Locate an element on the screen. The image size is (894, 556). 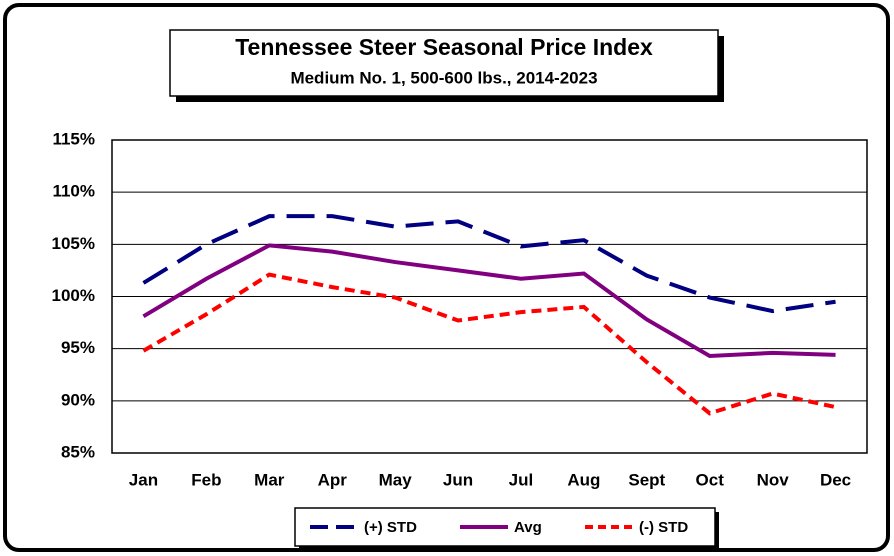
x-tick-label: Mar is located at coordinates (269, 479).